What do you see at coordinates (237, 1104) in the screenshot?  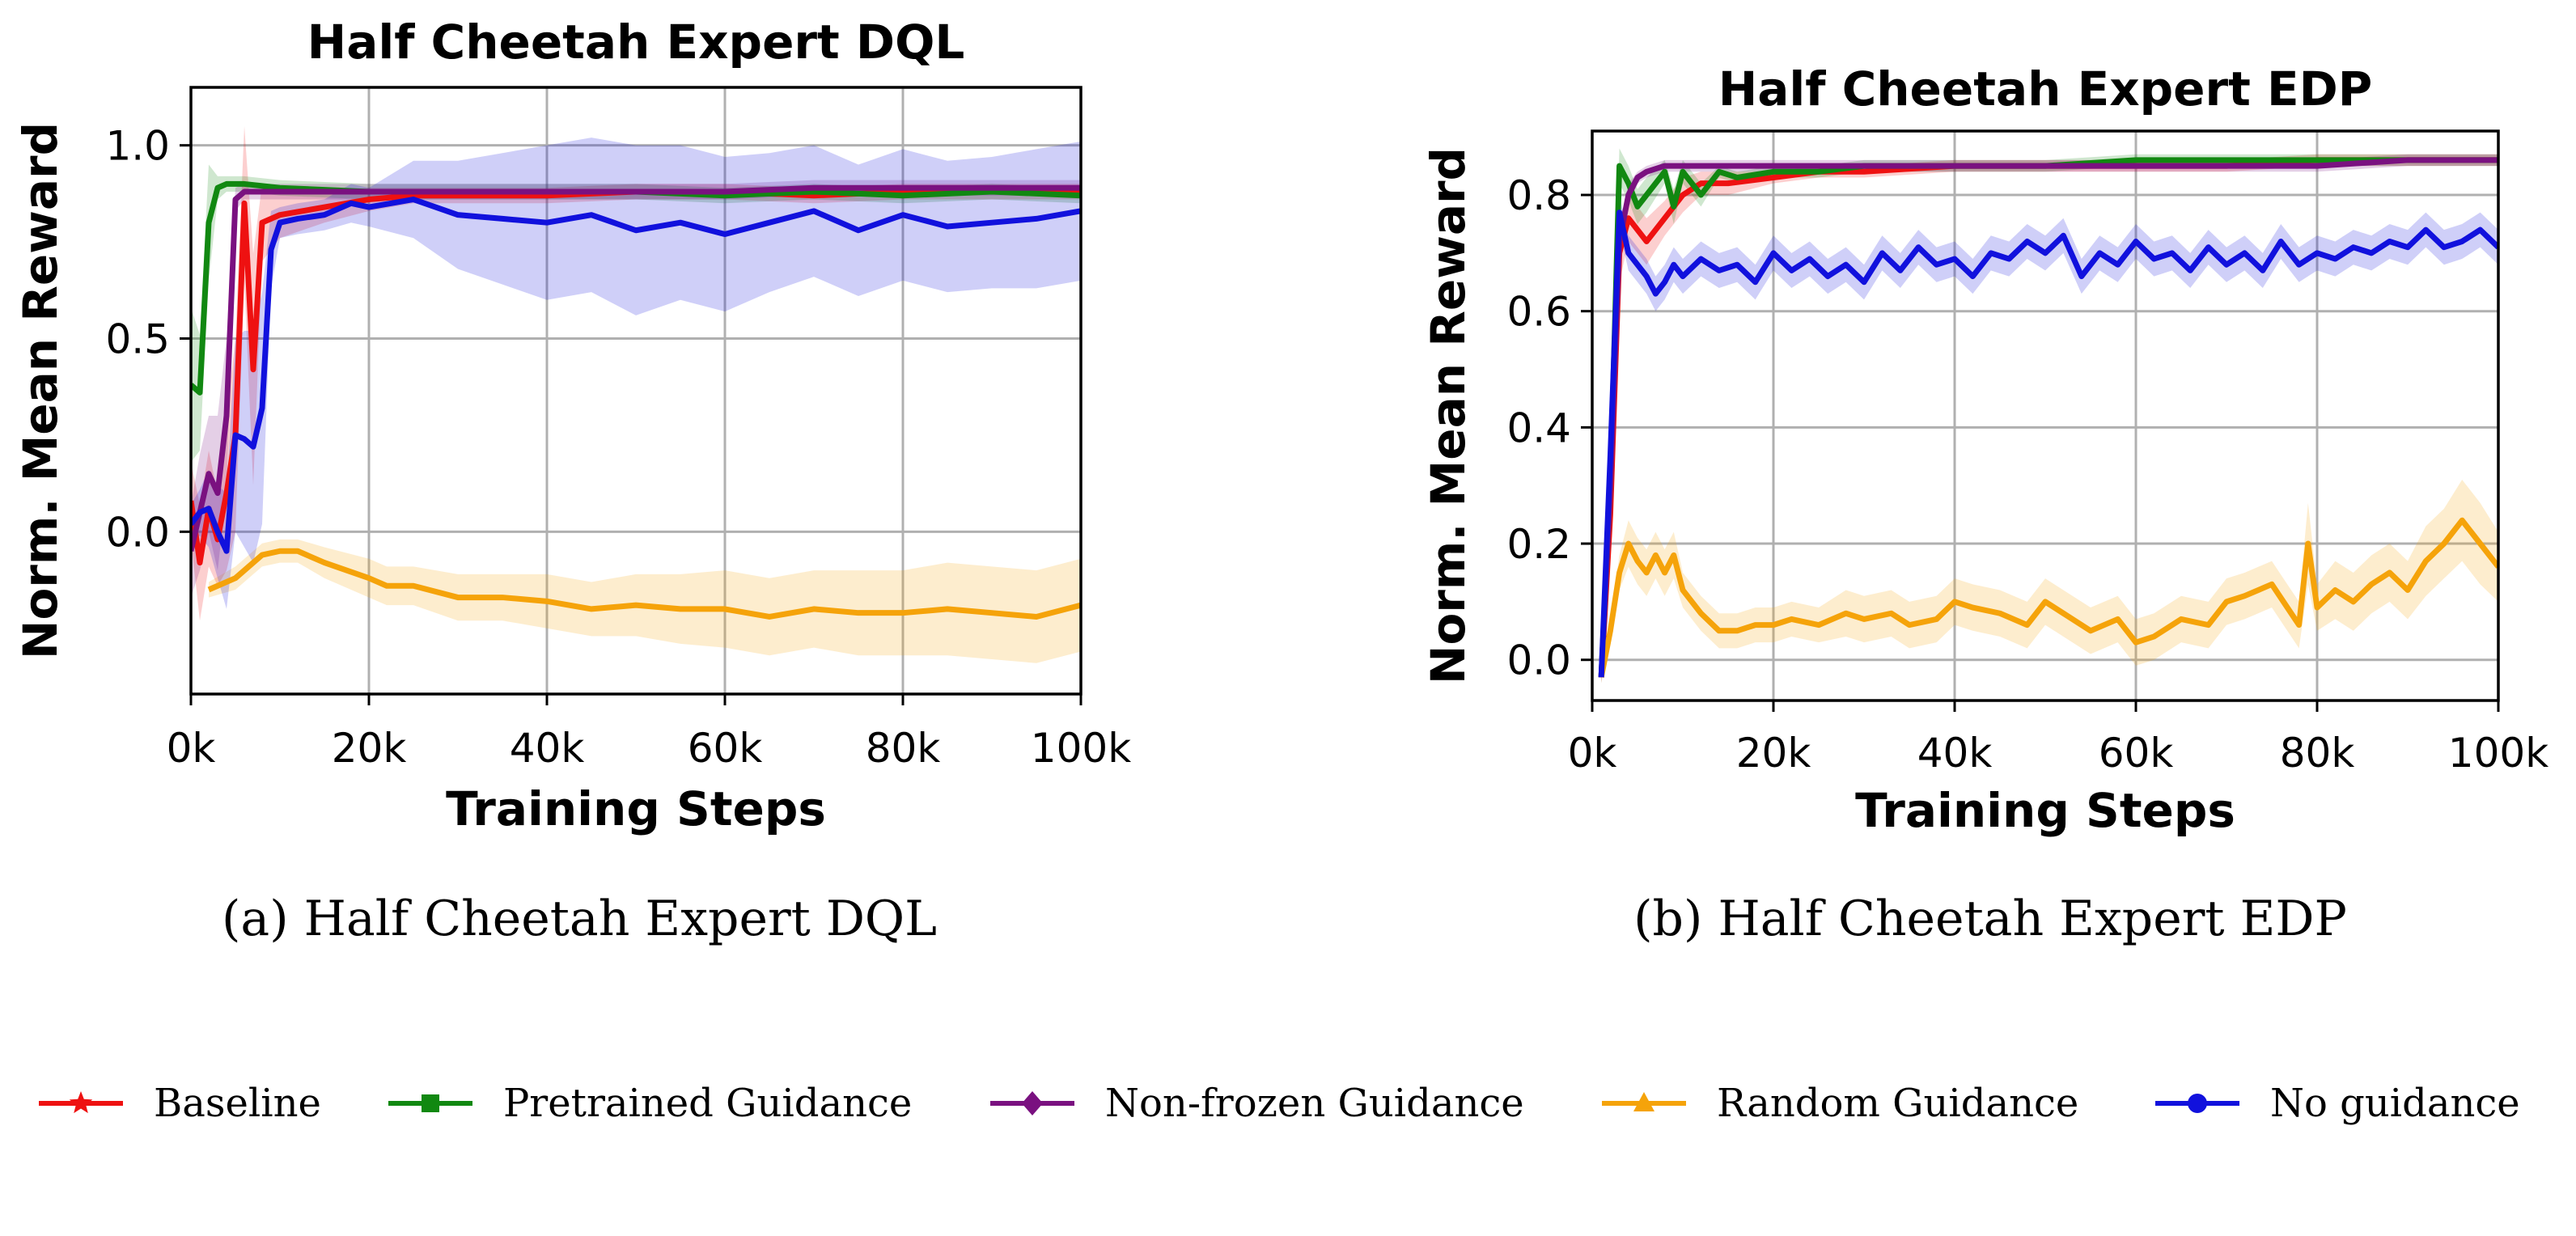 I see `legend-label: Baseline` at bounding box center [237, 1104].